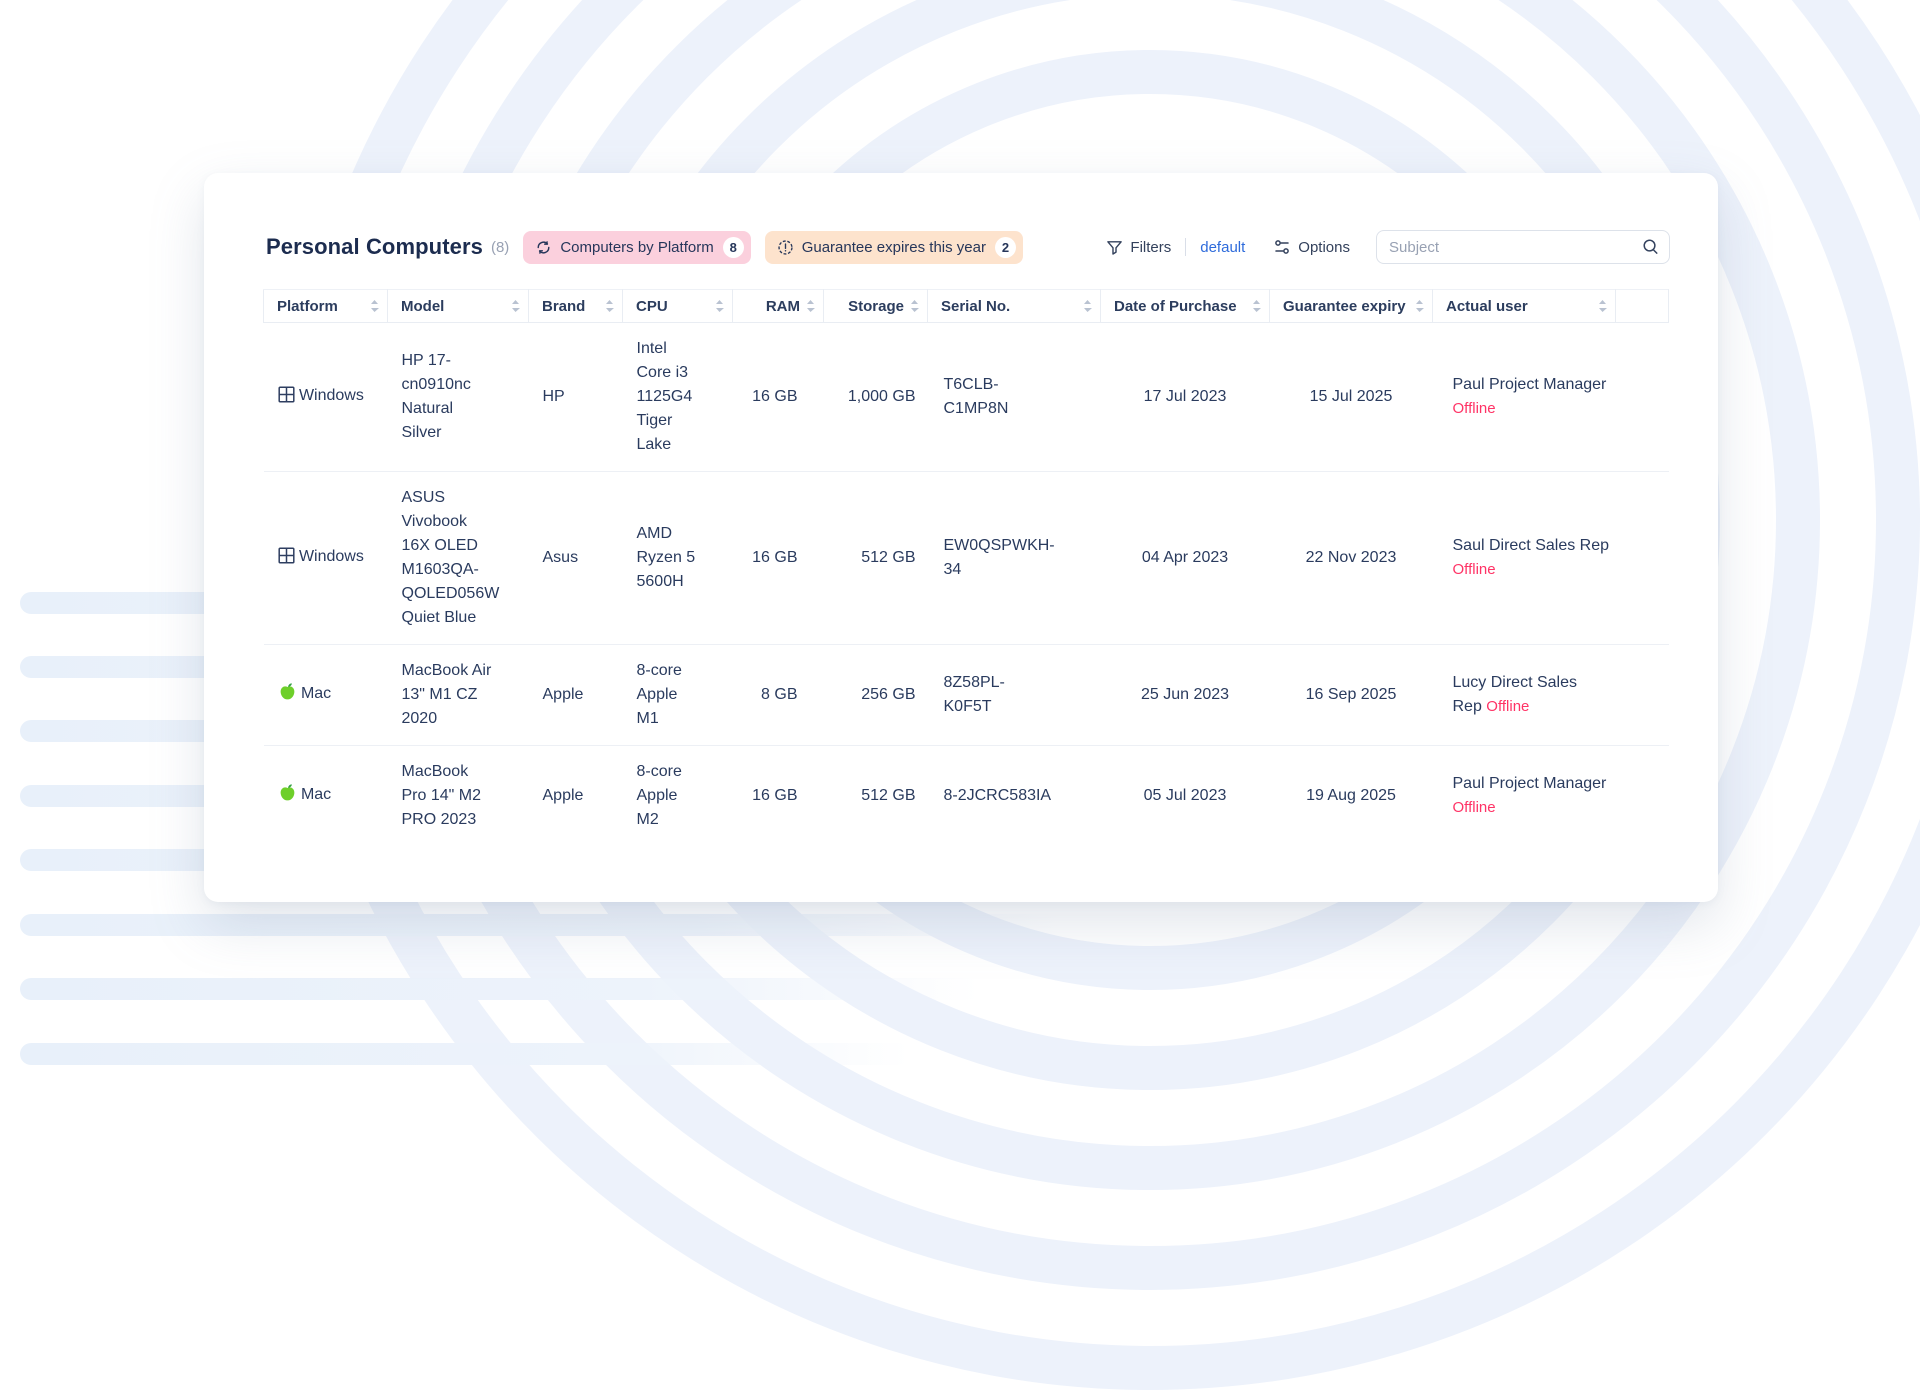 This screenshot has height=1390, width=1920. I want to click on cell-cpu: Intel Core i3 1125G4 Tiger Lake, so click(678, 397).